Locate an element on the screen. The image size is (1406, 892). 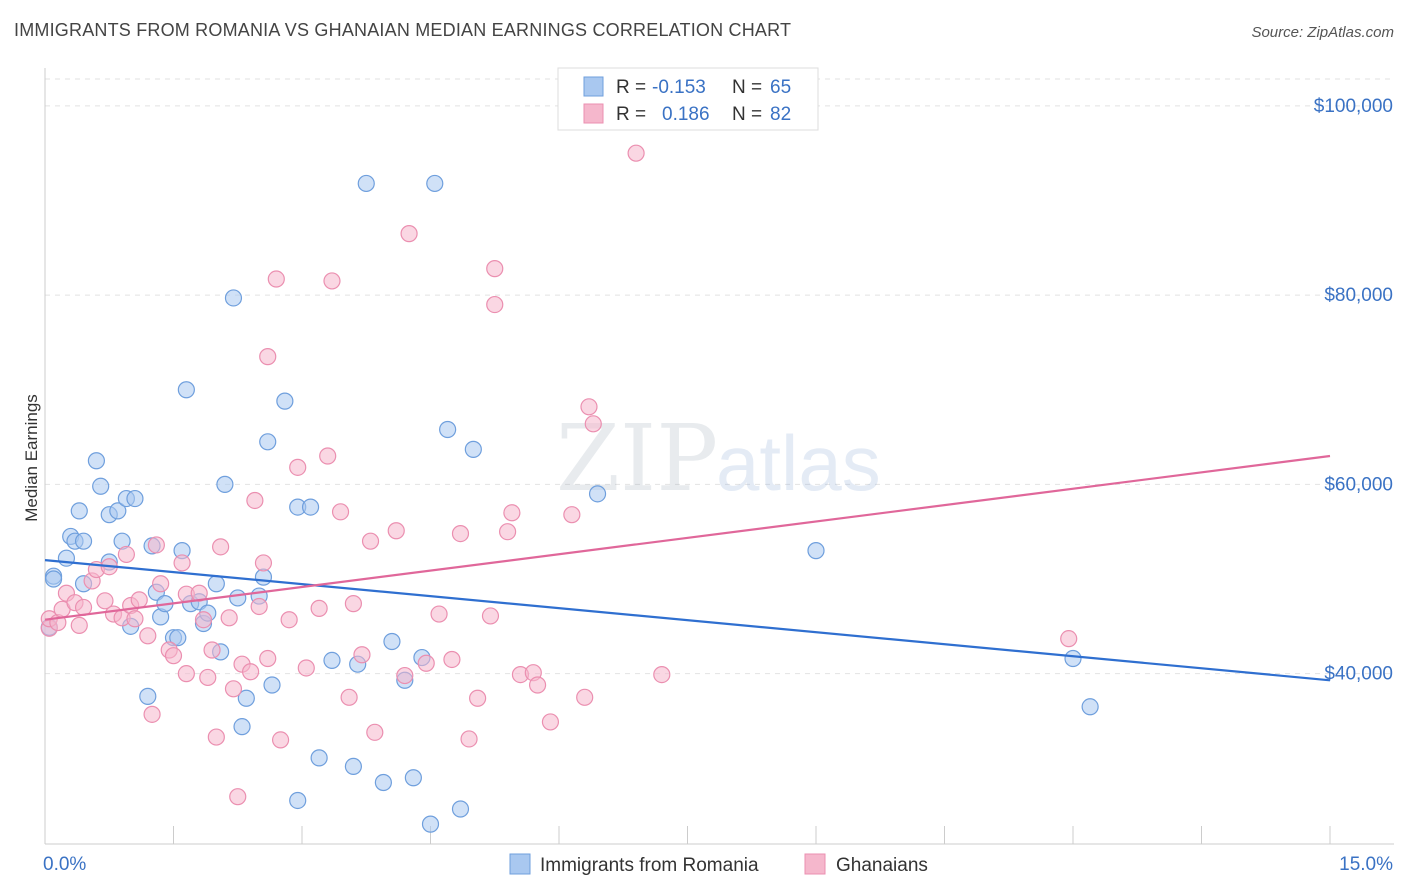
y-tick-label: $60,000 is located at coordinates (1358, 484).